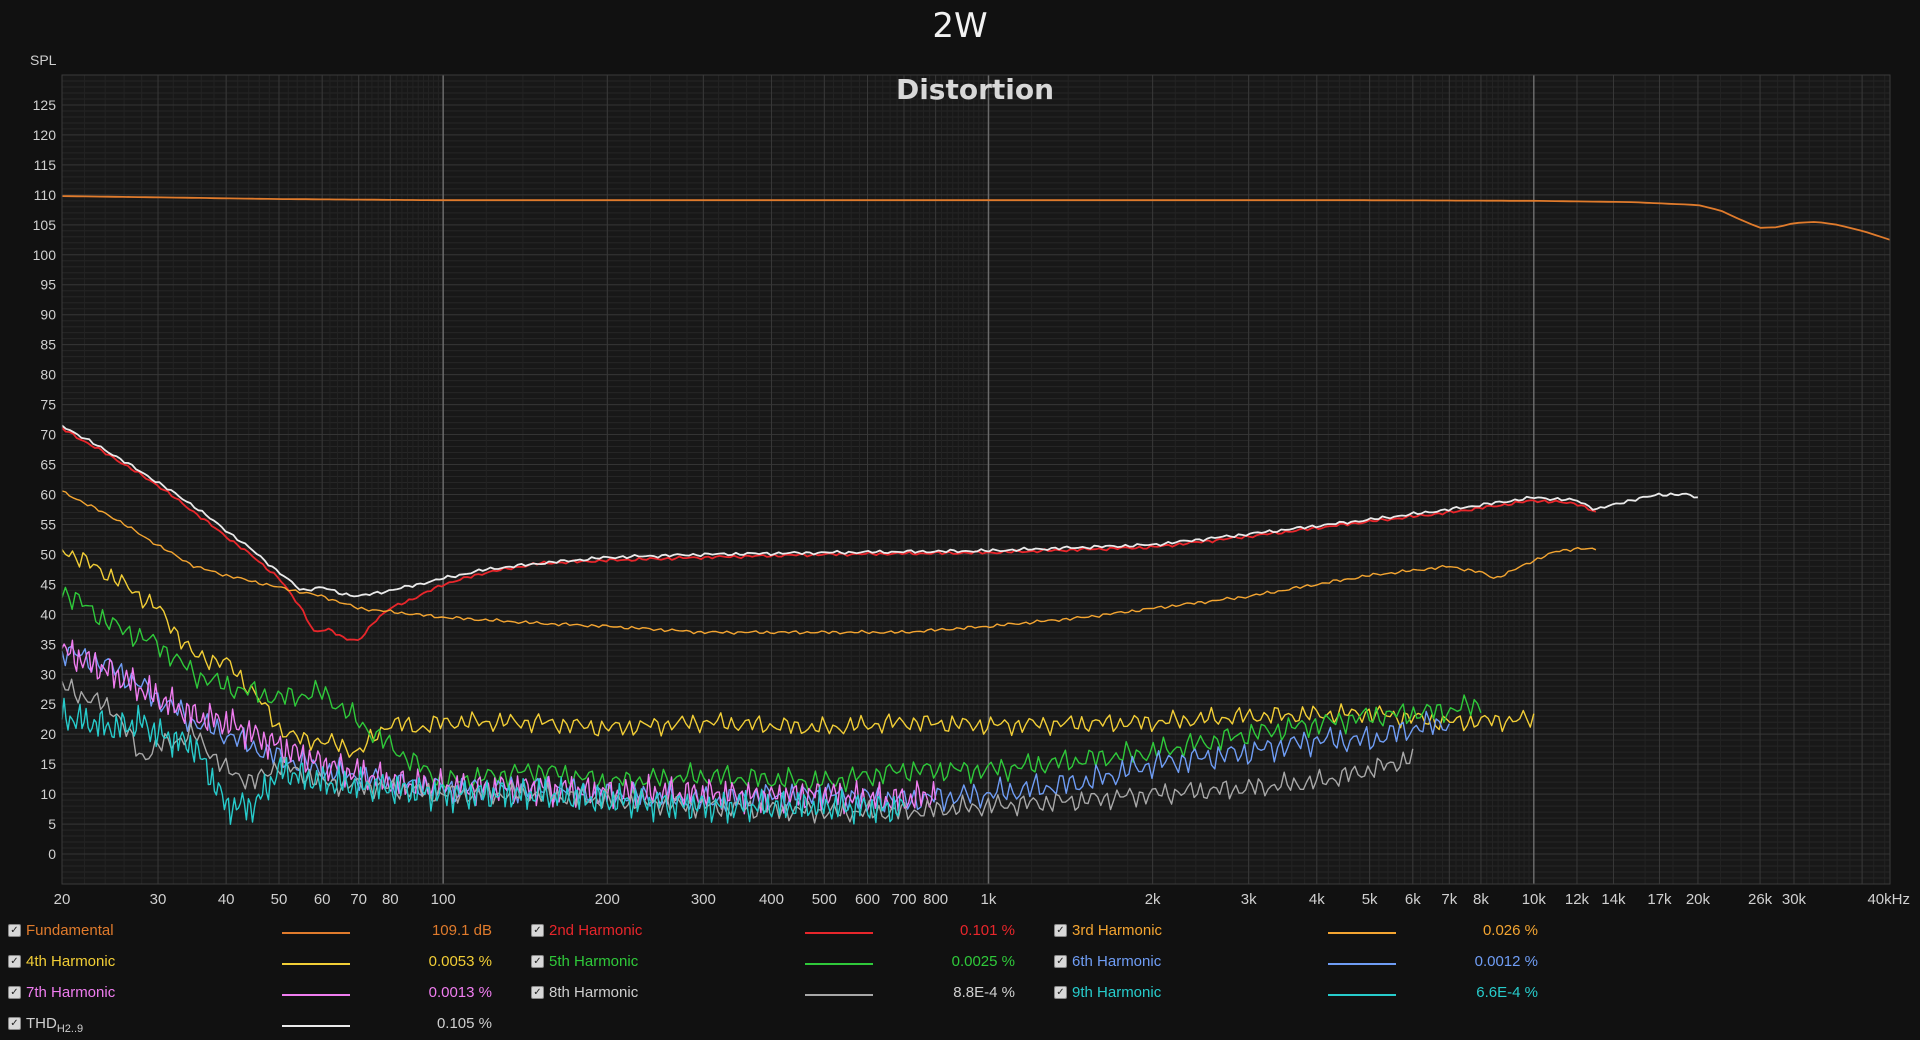 Image resolution: width=1920 pixels, height=1040 pixels. Describe the element at coordinates (483, 761) in the screenshot. I see `series-line-9th-harmonic` at that location.